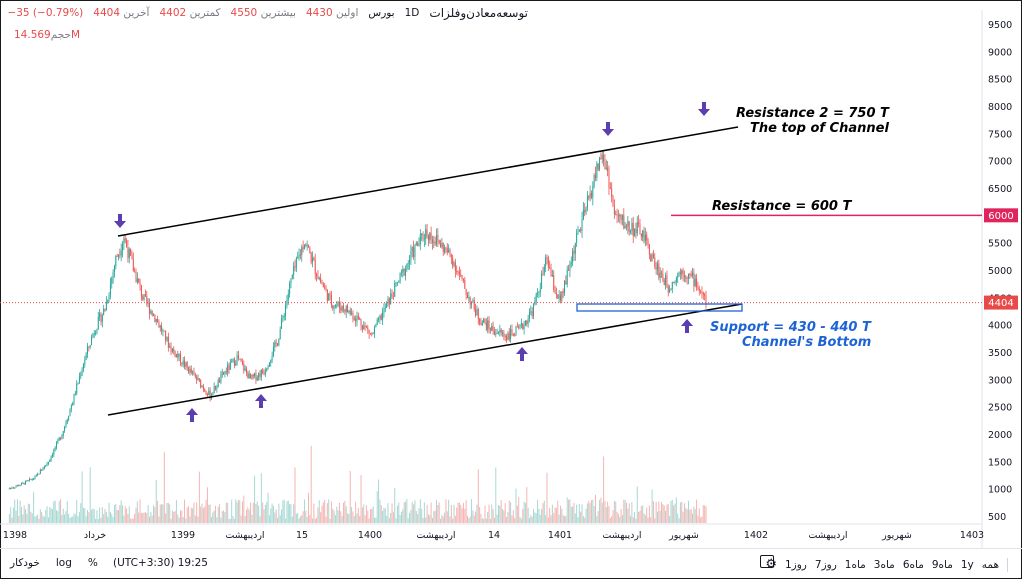 The height and width of the screenshot is (581, 1024). What do you see at coordinates (825, 564) in the screenshot?
I see `range-button: 7روز` at bounding box center [825, 564].